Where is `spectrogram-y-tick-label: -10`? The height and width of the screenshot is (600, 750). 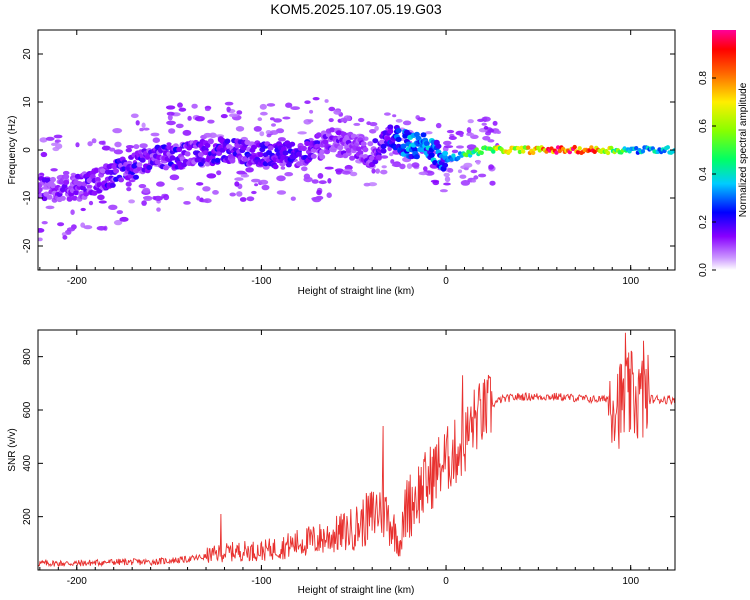 spectrogram-y-tick-label: -10 is located at coordinates (27, 197).